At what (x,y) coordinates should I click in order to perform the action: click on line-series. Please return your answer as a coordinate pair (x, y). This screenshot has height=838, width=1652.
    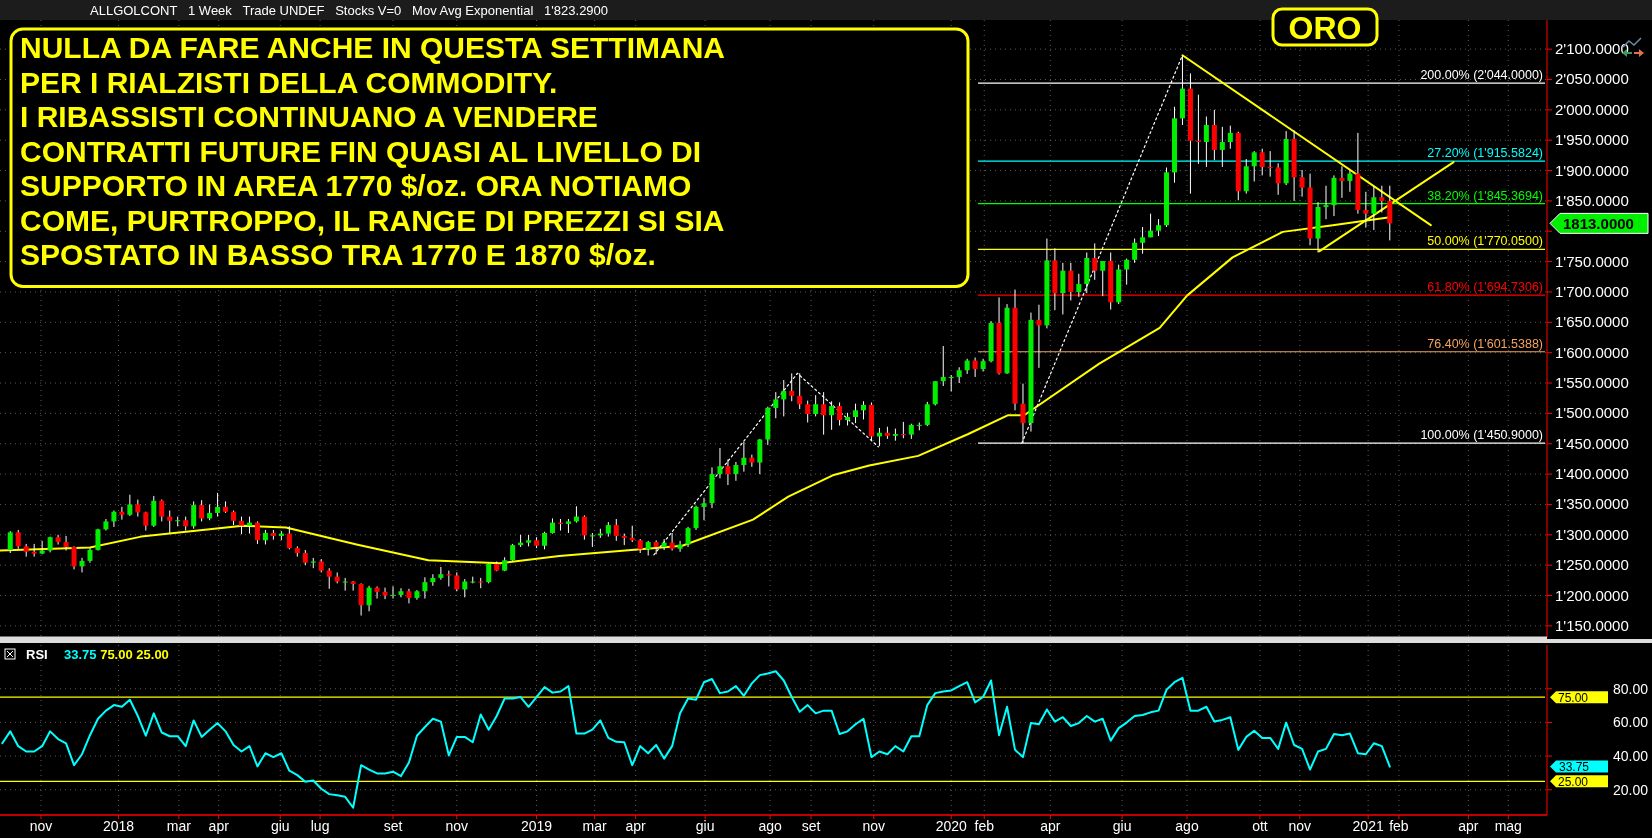
    Looking at the image, I should click on (696, 739).